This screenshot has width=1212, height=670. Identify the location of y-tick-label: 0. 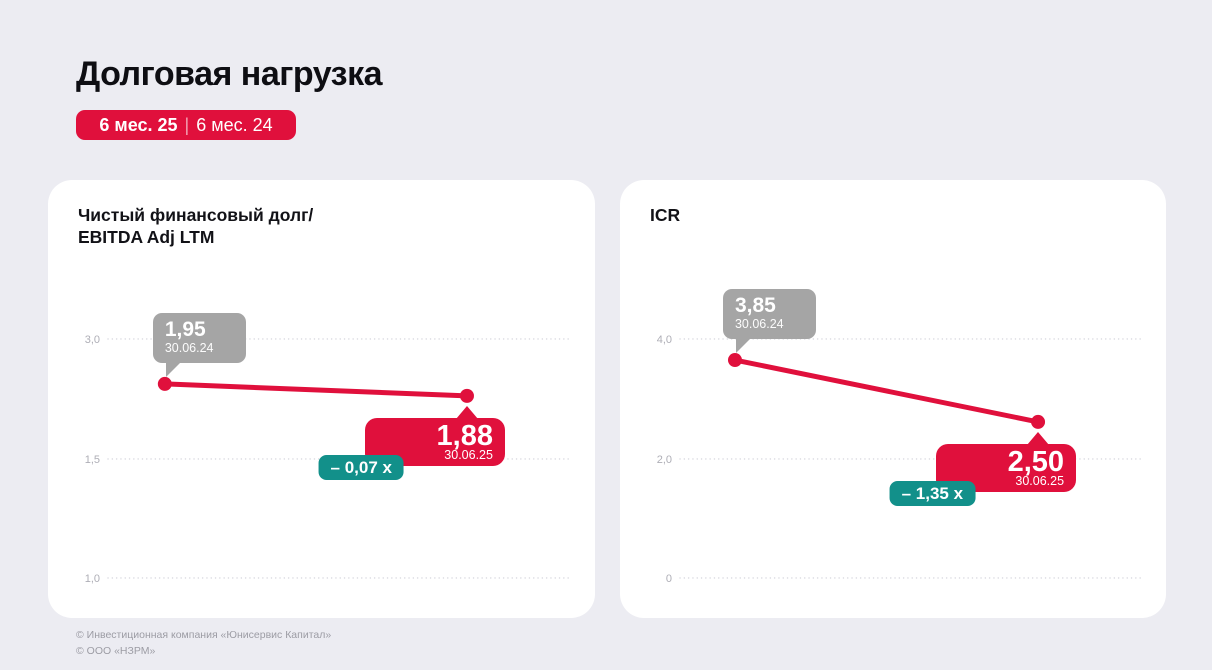
(669, 579).